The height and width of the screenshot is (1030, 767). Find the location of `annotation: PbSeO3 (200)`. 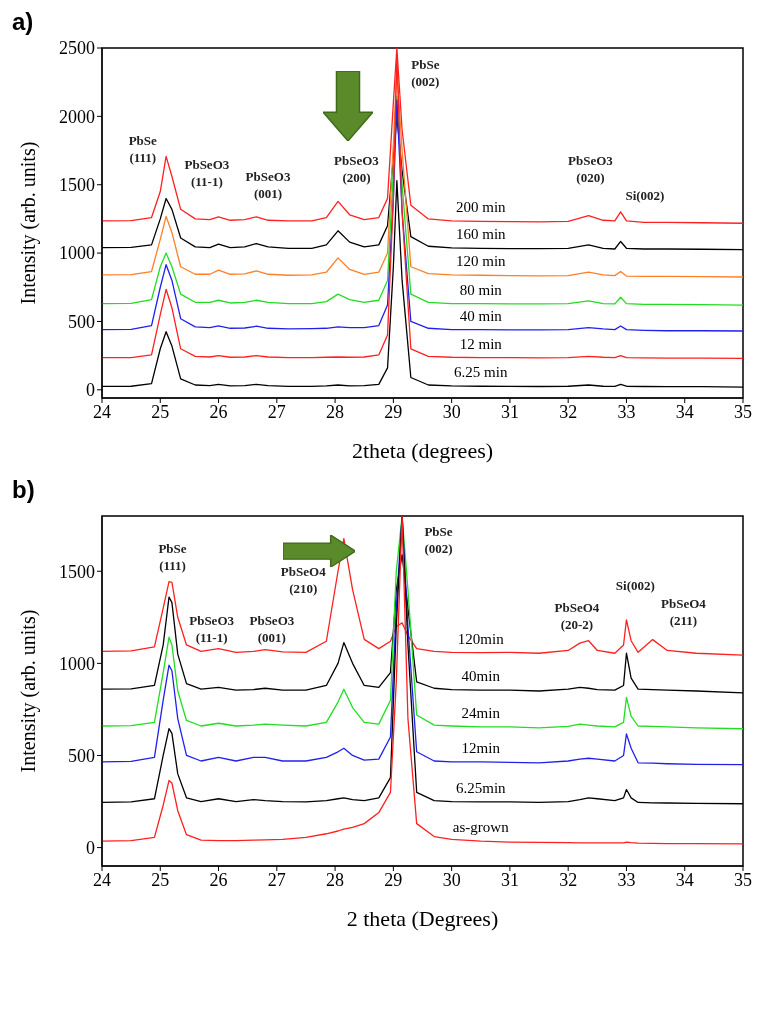

annotation: PbSeO3 (200) is located at coordinates (356, 169).